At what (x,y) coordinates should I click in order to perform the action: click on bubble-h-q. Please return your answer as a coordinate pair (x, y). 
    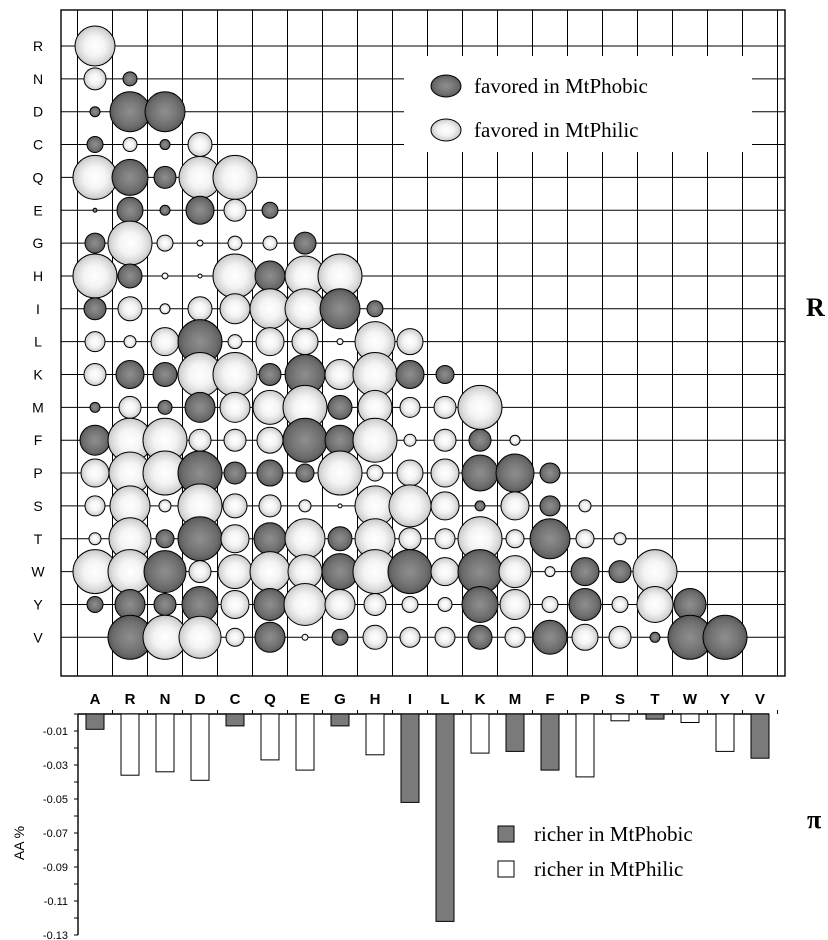
    Looking at the image, I should click on (270, 276).